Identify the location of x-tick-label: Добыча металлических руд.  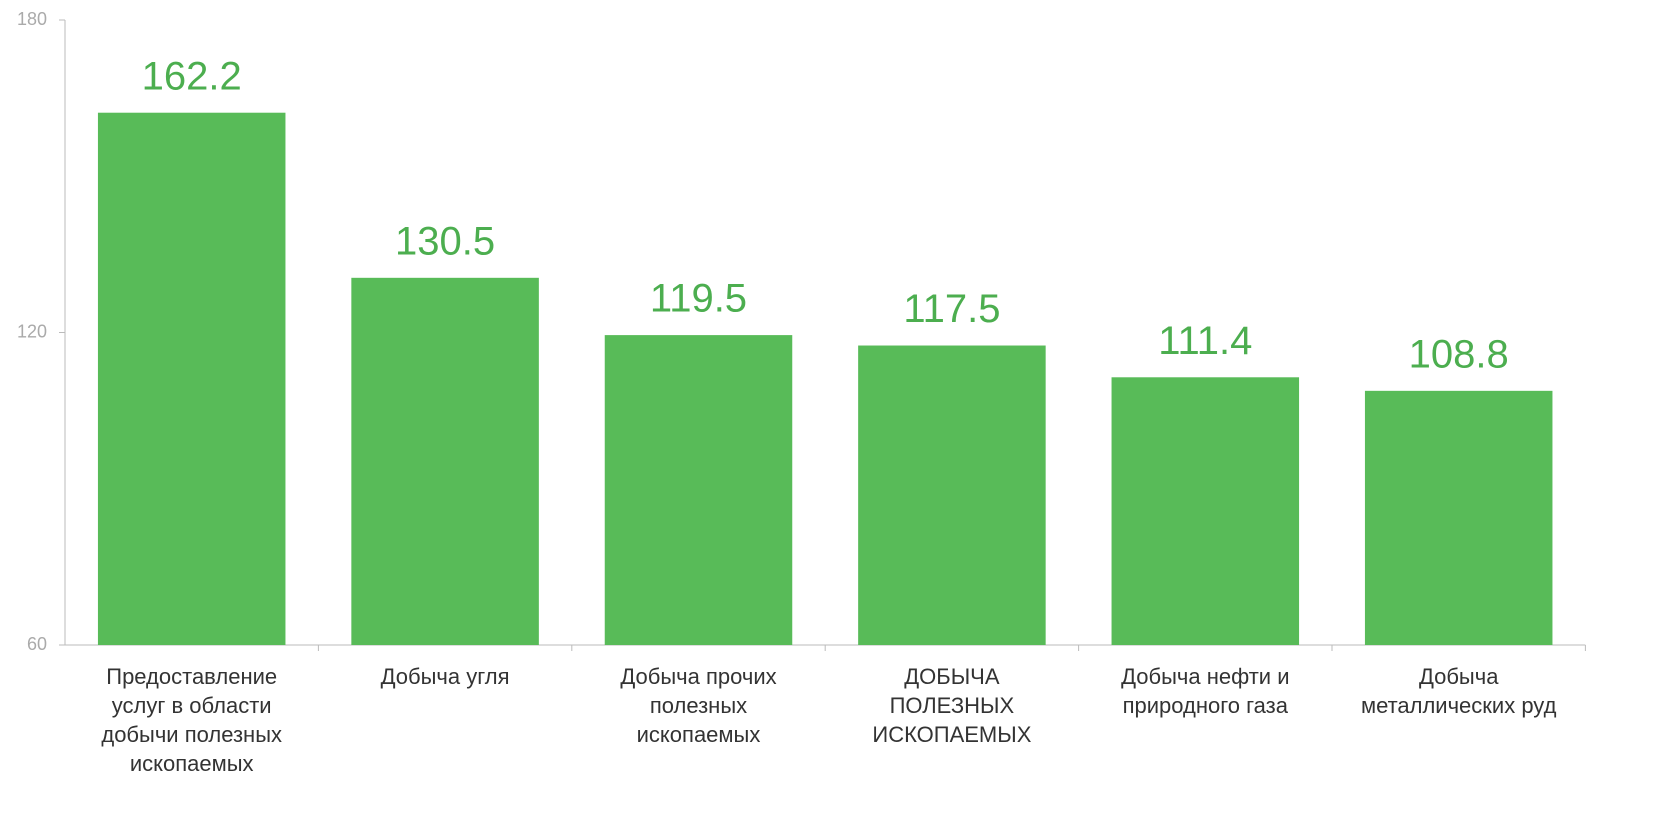
(1458, 691).